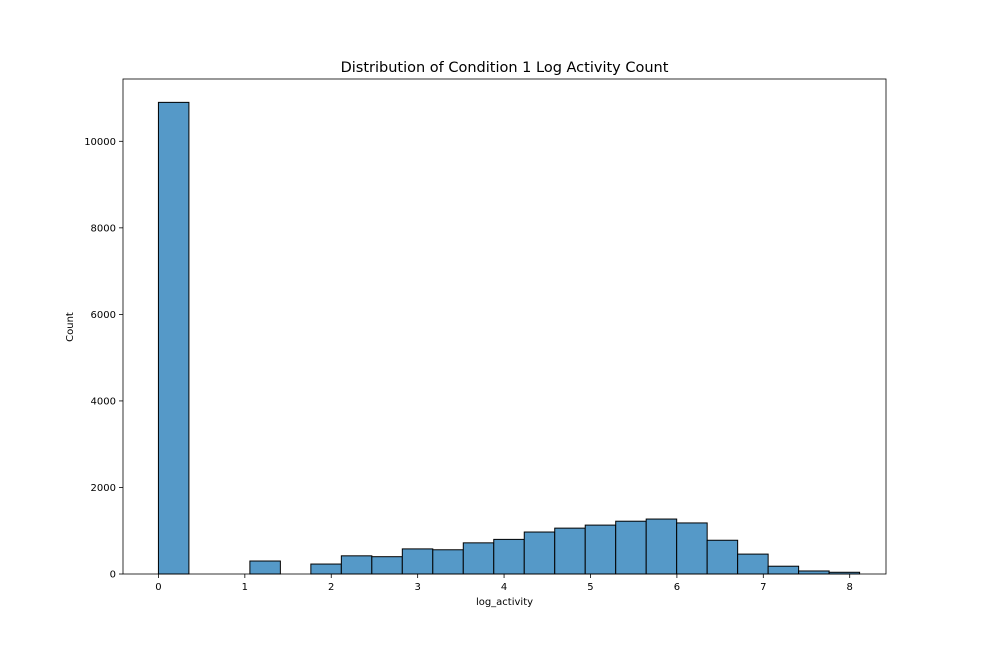  I want to click on y-tick-label: 0, so click(113, 575).